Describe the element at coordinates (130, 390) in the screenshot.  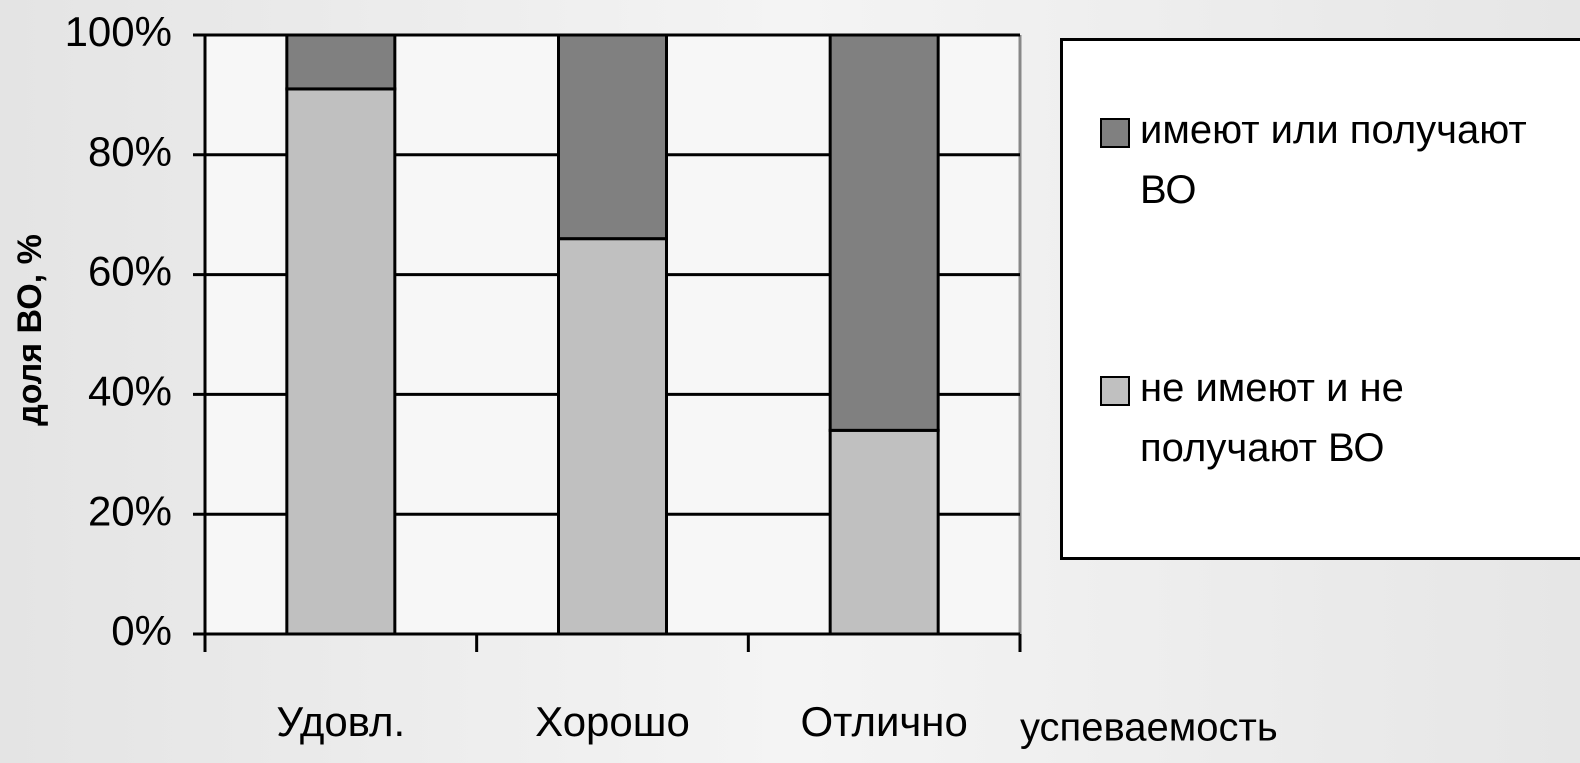
I see `y-tick-label: 40%` at that location.